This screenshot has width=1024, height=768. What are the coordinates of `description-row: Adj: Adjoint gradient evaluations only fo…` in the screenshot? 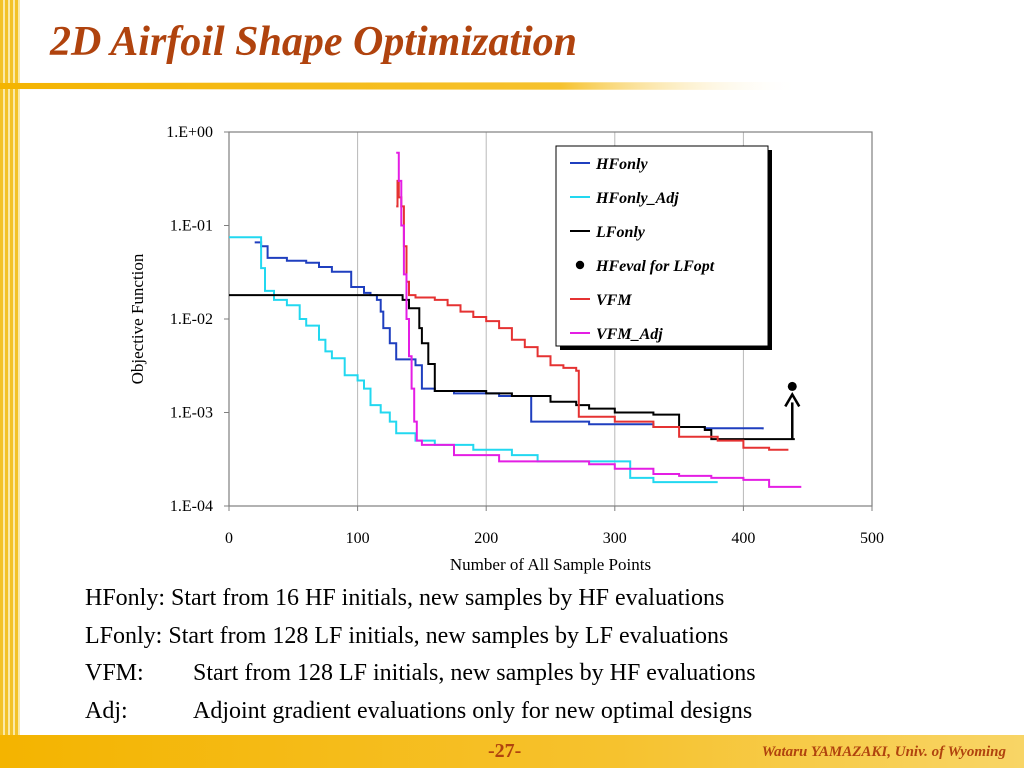 It's located at (420, 712).